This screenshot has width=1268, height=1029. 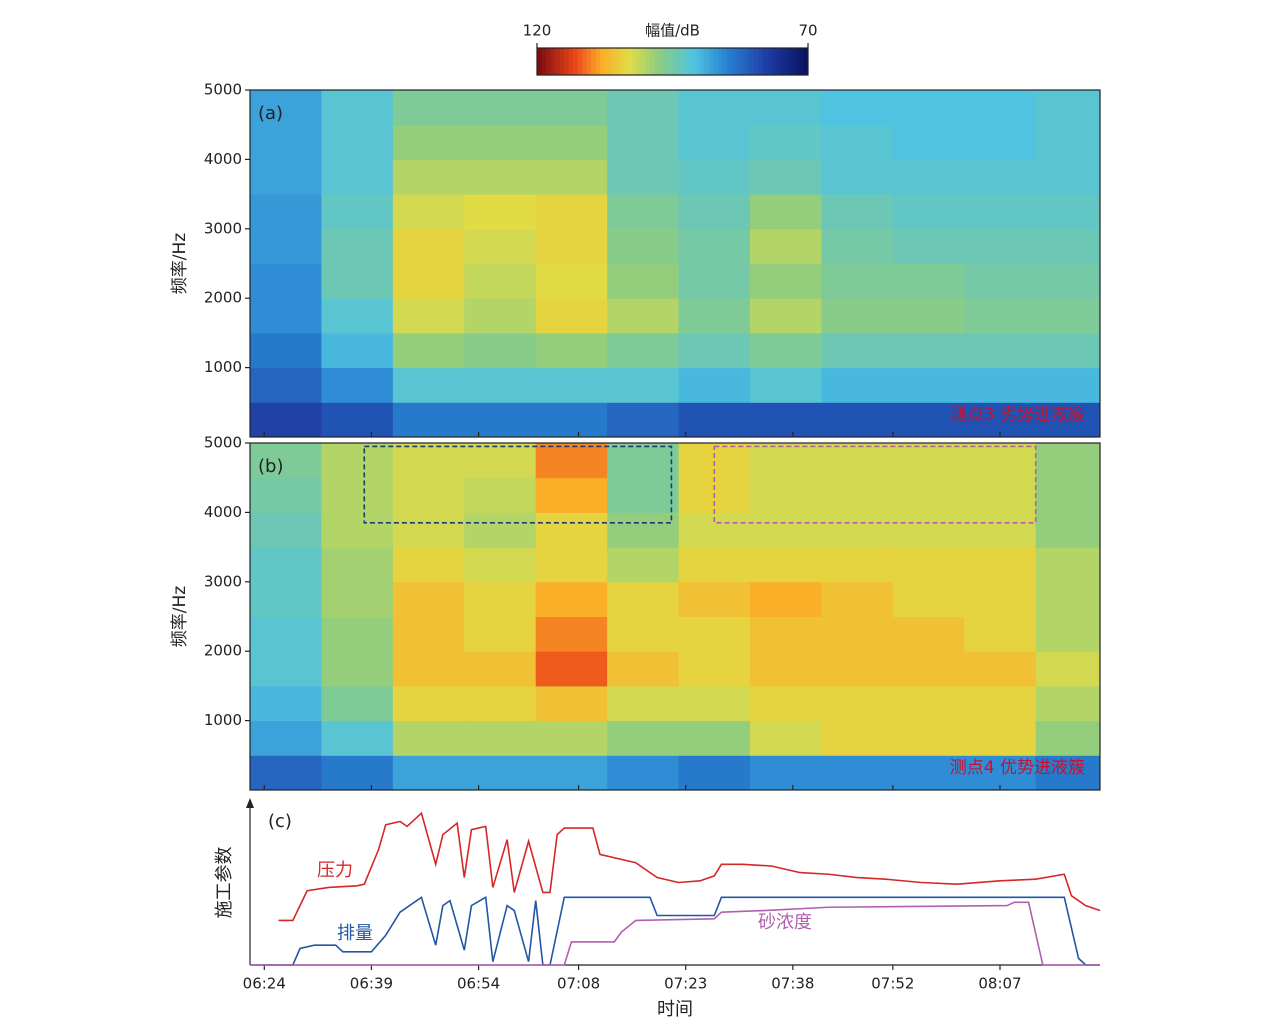 What do you see at coordinates (223, 651) in the screenshot?
I see `y-tick-label: 2000` at bounding box center [223, 651].